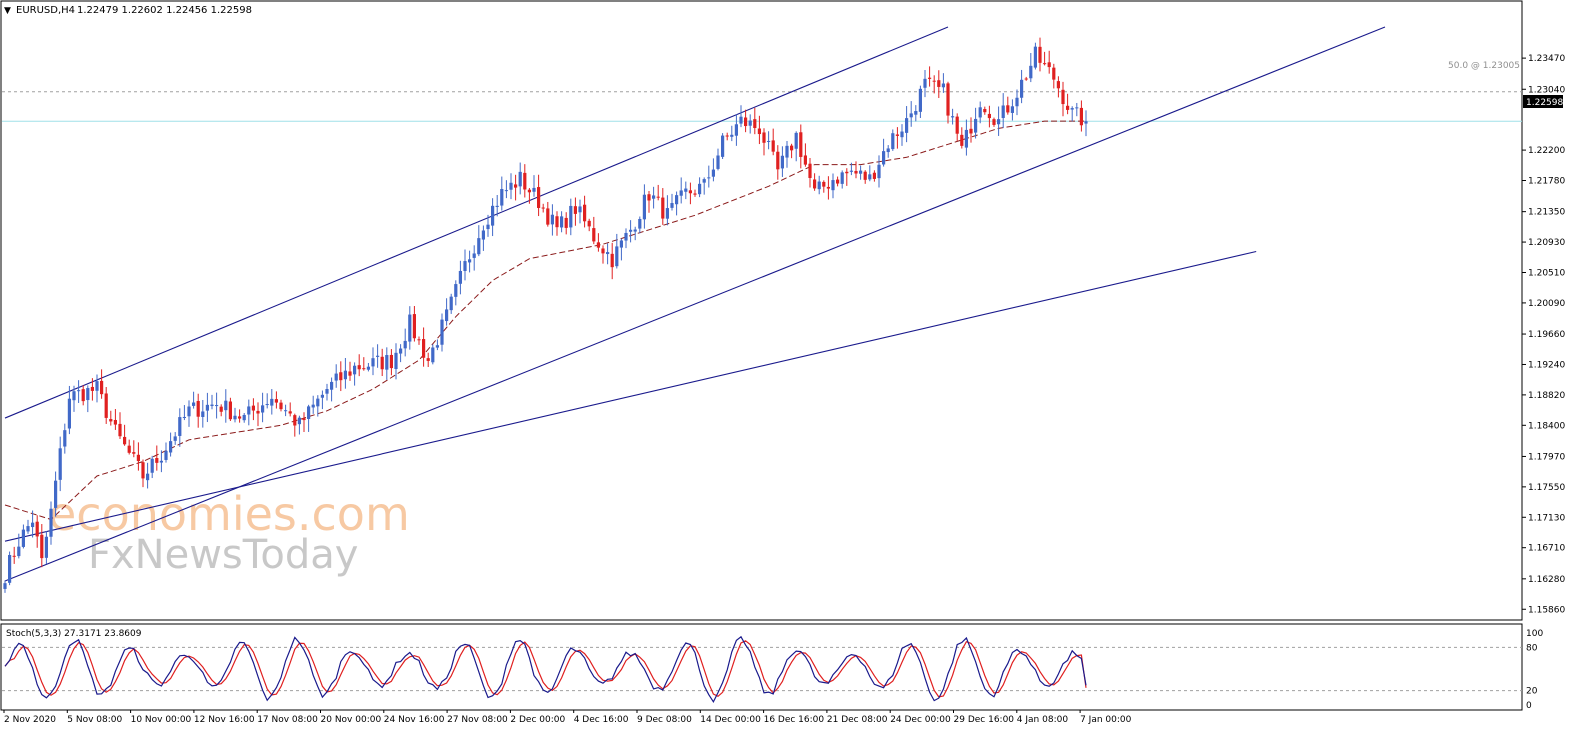 This screenshot has width=1596, height=743. I want to click on price-tick-label: 1.17130, so click(1546, 518).